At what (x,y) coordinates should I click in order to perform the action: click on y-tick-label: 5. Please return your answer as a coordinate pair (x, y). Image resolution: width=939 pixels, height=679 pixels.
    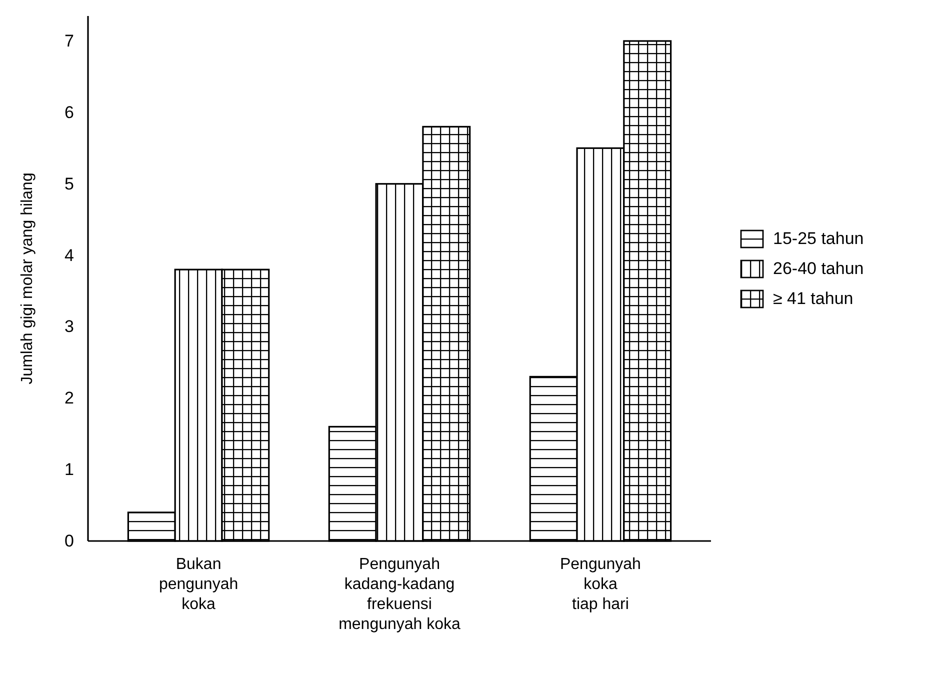
    Looking at the image, I should click on (69, 184).